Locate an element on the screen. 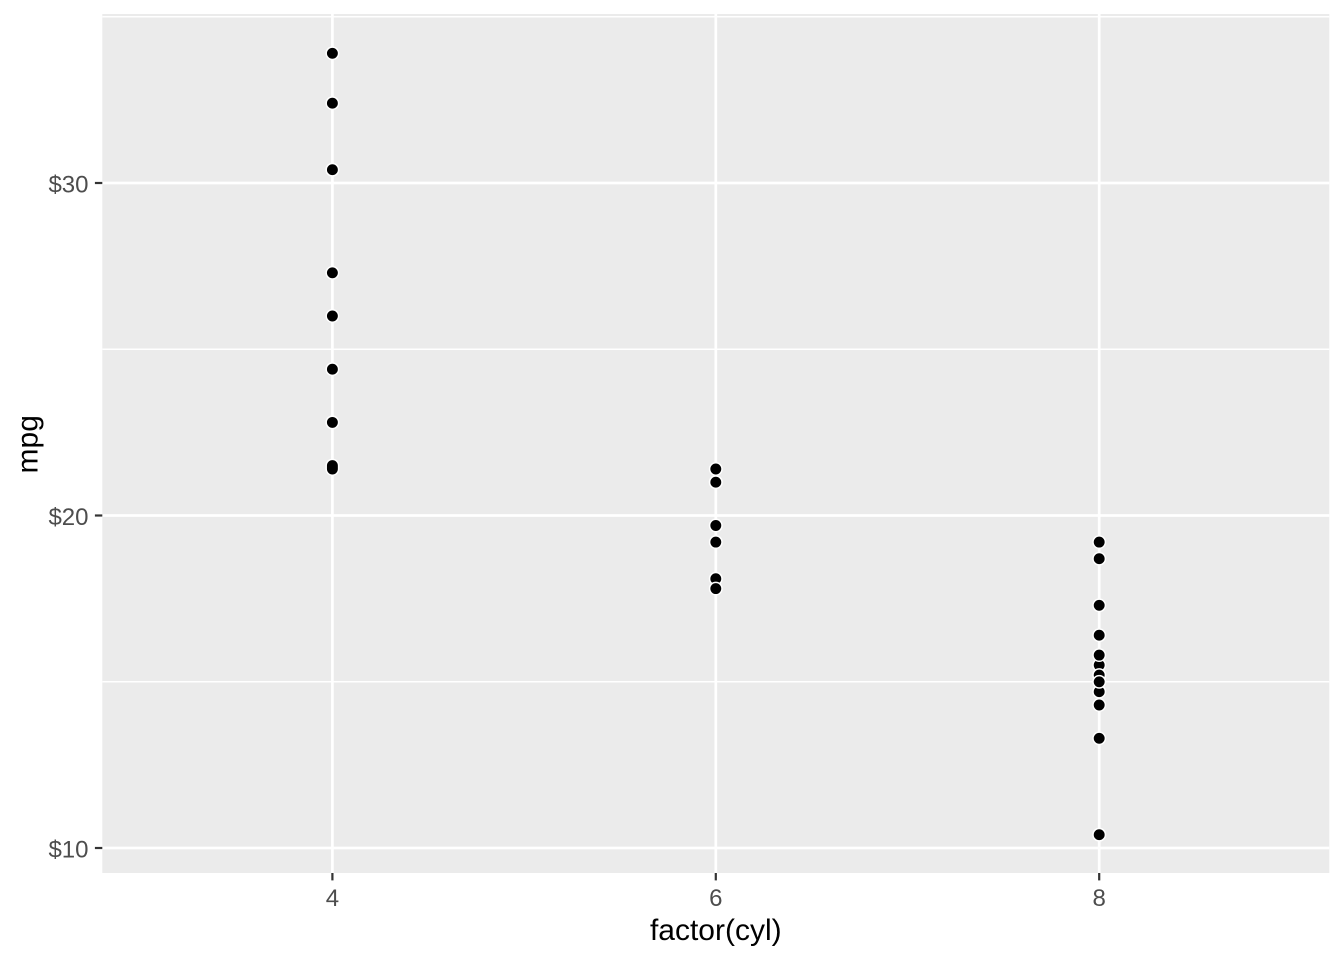 The image size is (1344, 960). svg-text: factor(cyl) is located at coordinates (716, 930).